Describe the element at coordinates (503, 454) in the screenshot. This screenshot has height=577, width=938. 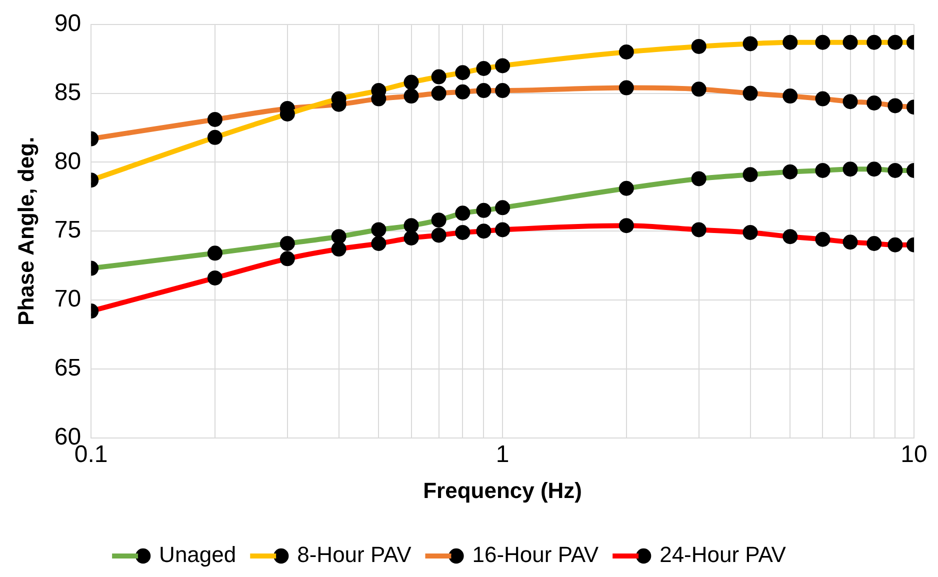
I see `x-tick-label: 1` at that location.